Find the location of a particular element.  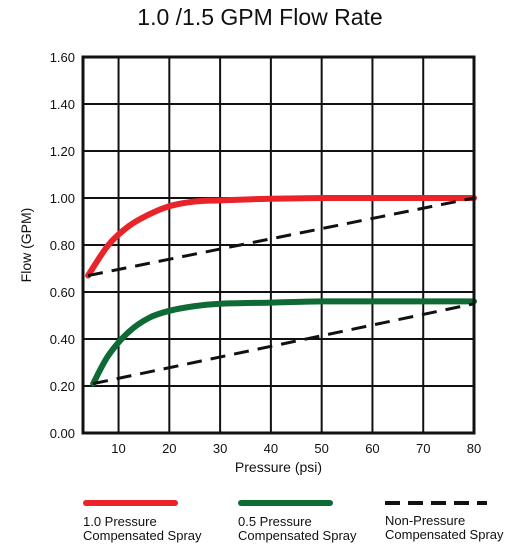

y-tick-label: 1.00 is located at coordinates (62, 198).